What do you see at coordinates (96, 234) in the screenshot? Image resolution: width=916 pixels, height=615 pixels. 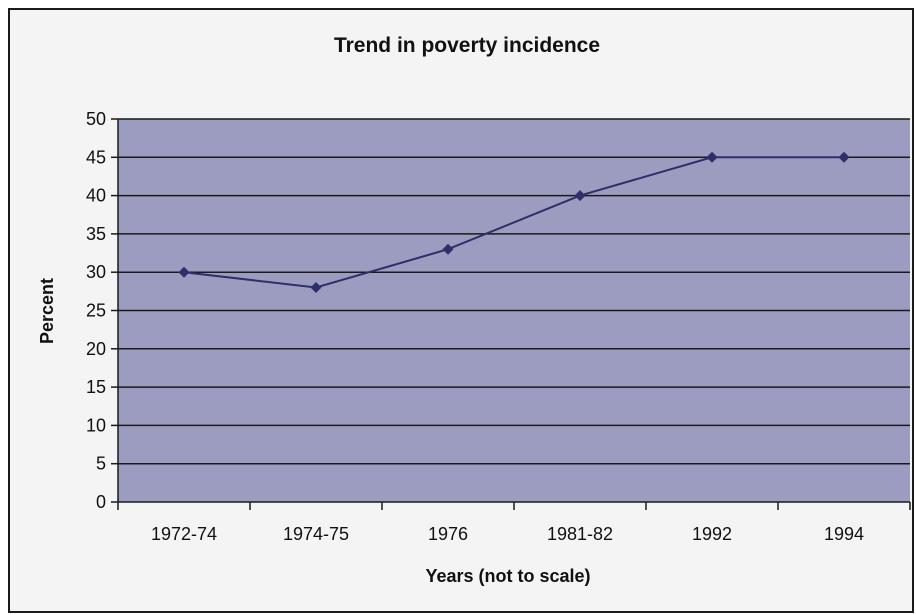 I see `y-tick-label: 35` at bounding box center [96, 234].